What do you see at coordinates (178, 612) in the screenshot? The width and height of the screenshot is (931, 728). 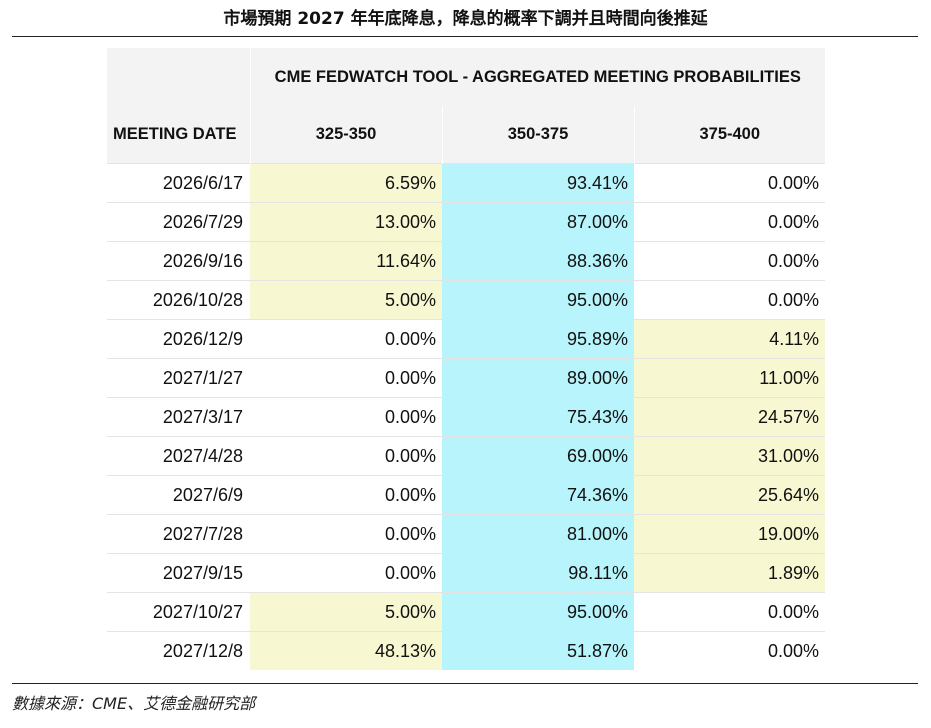 I see `meeting-date-cell: 2027/10/27` at bounding box center [178, 612].